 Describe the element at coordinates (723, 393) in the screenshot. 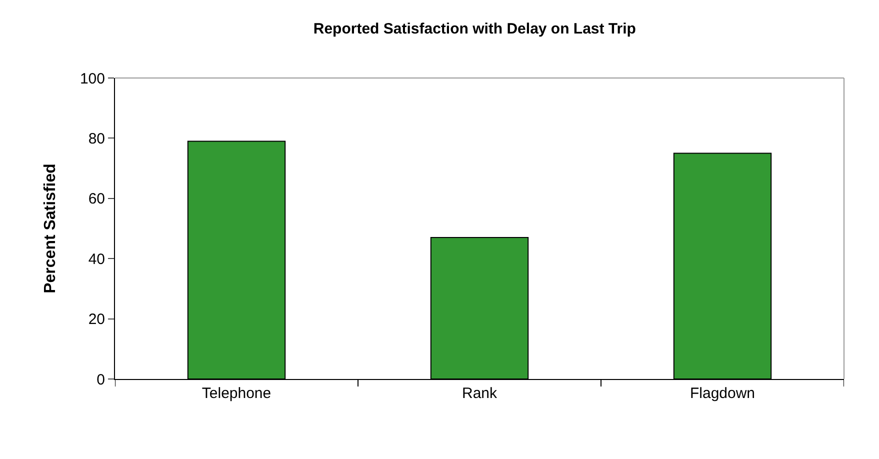

I see `x-tick-label: Flagdown` at that location.